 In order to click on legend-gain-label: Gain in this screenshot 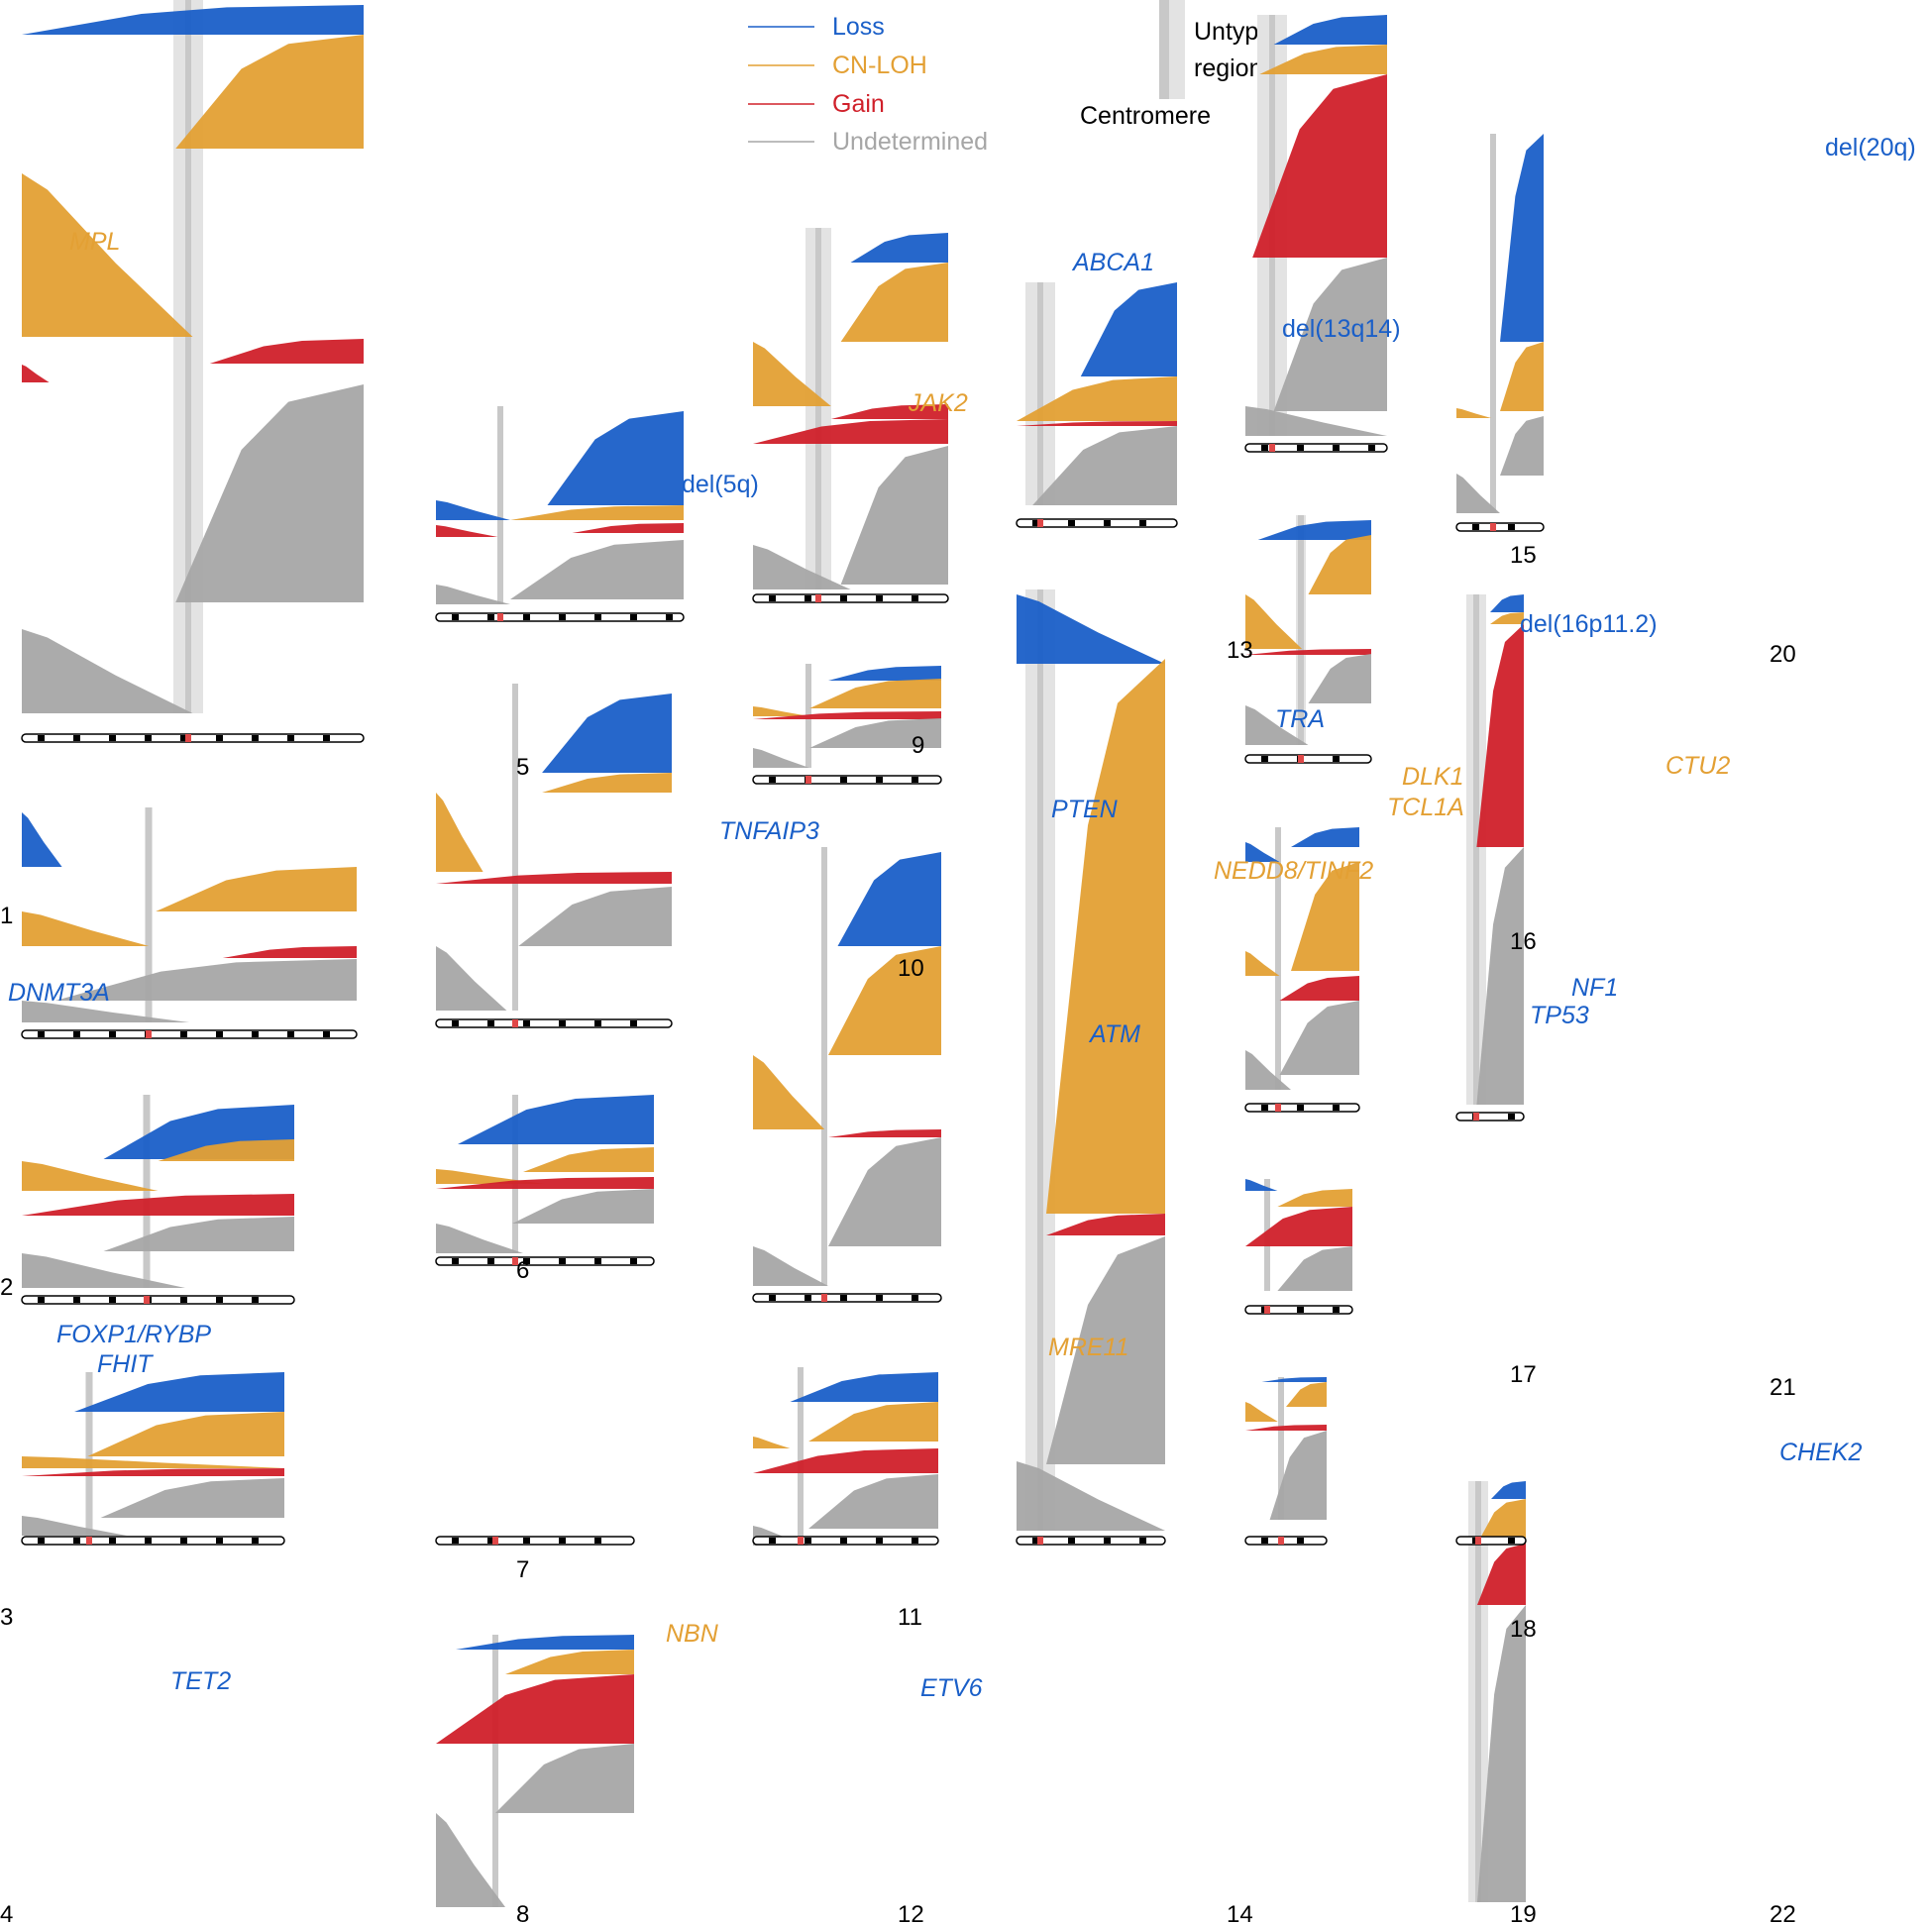, I will do `click(858, 104)`.